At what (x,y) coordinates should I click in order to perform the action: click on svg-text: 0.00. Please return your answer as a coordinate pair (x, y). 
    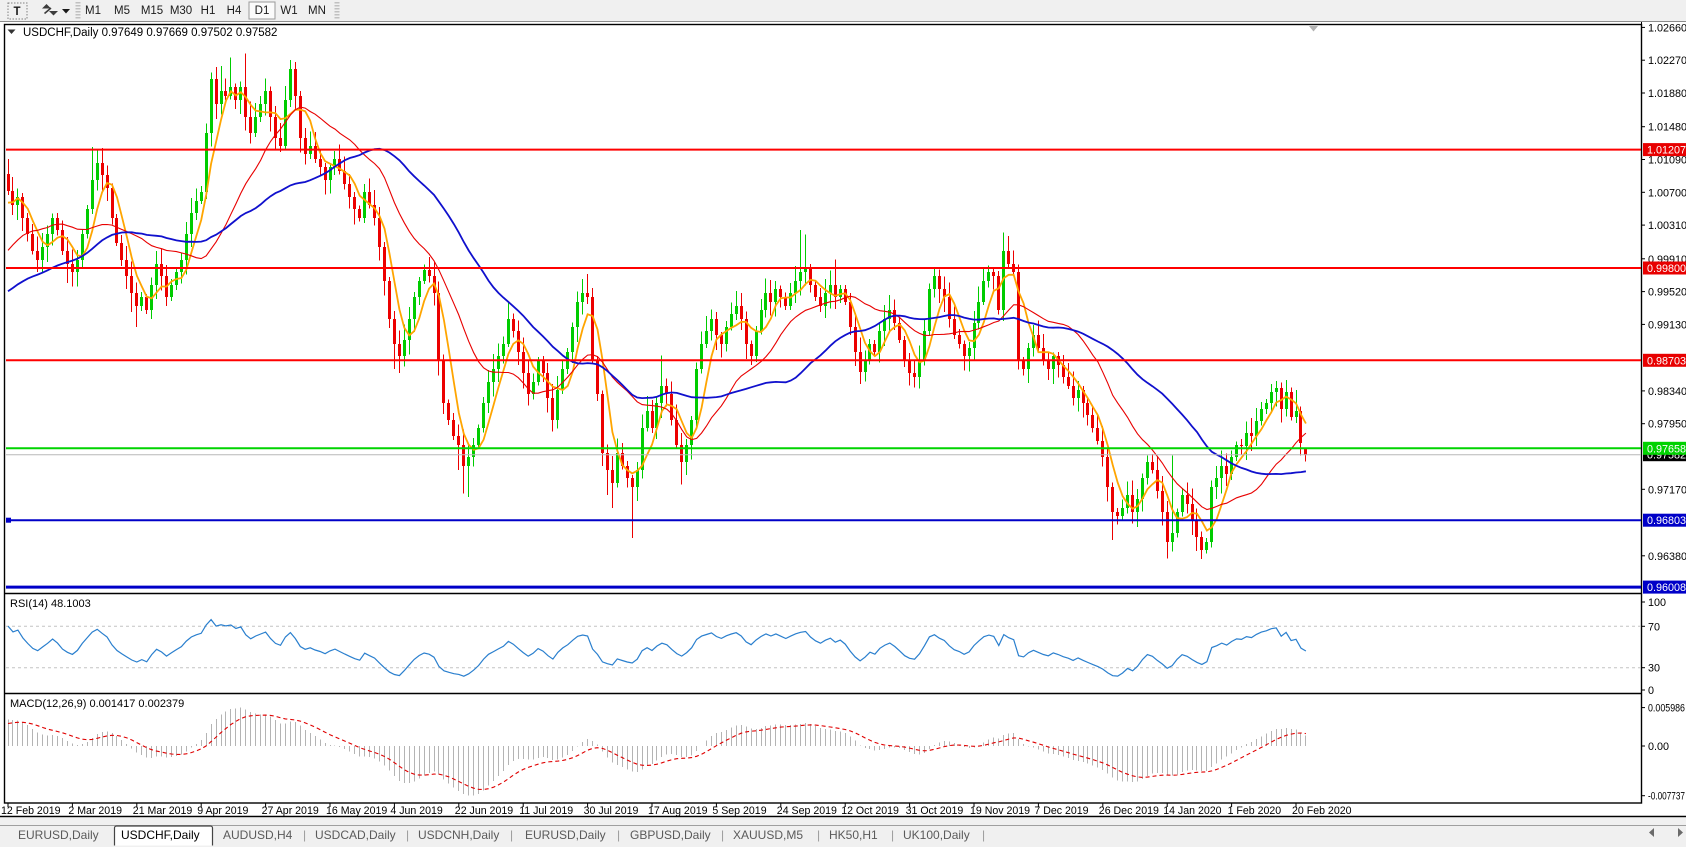
    Looking at the image, I should click on (1658, 747).